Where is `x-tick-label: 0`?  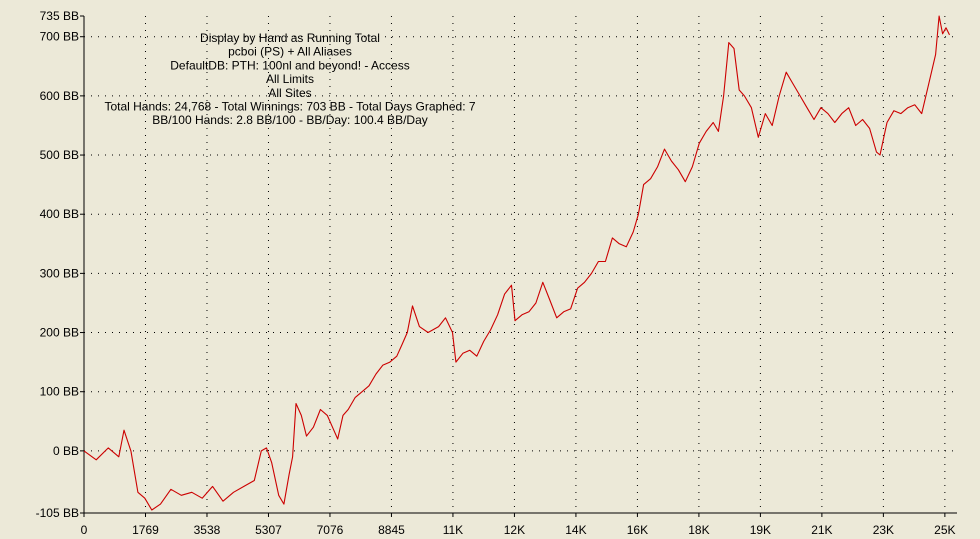
x-tick-label: 0 is located at coordinates (84, 530).